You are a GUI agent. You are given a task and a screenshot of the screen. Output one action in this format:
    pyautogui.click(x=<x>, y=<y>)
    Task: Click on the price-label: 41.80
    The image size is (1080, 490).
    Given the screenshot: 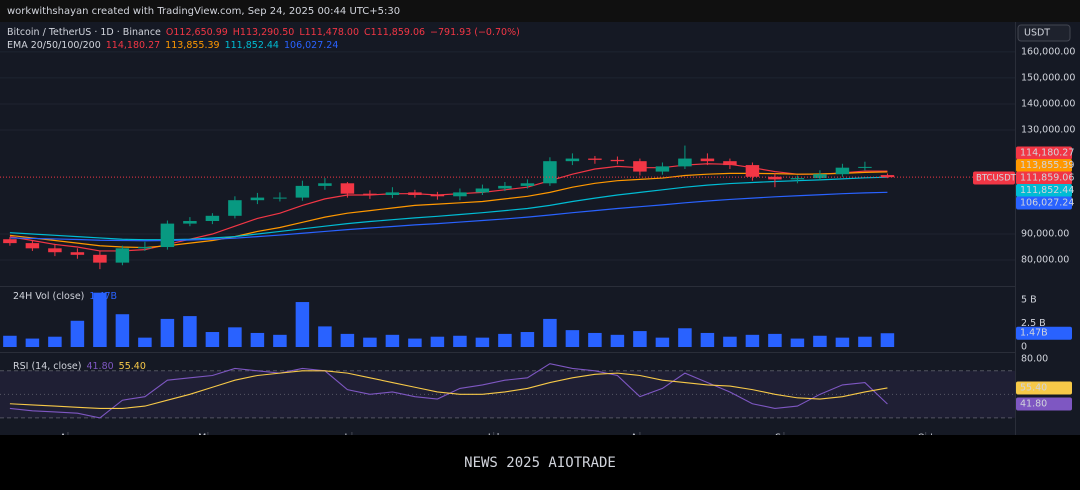 What is the action you would take?
    pyautogui.click(x=1033, y=403)
    